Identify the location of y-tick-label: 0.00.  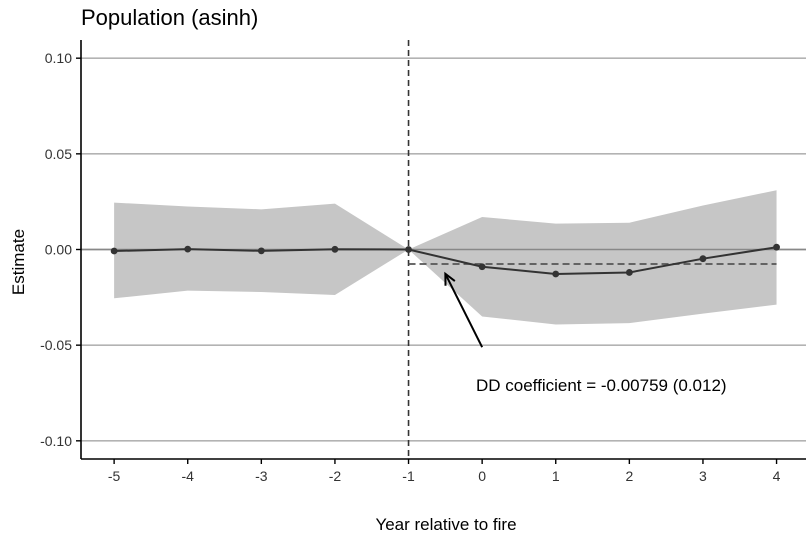
(58, 250).